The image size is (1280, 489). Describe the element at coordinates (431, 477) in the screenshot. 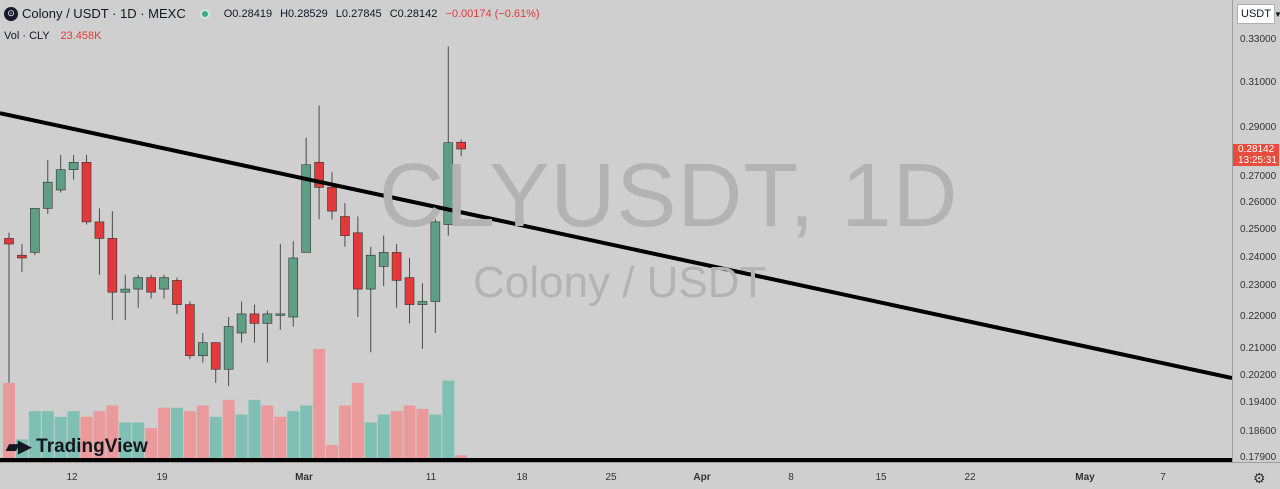

I see `time-tick-label: 11` at that location.